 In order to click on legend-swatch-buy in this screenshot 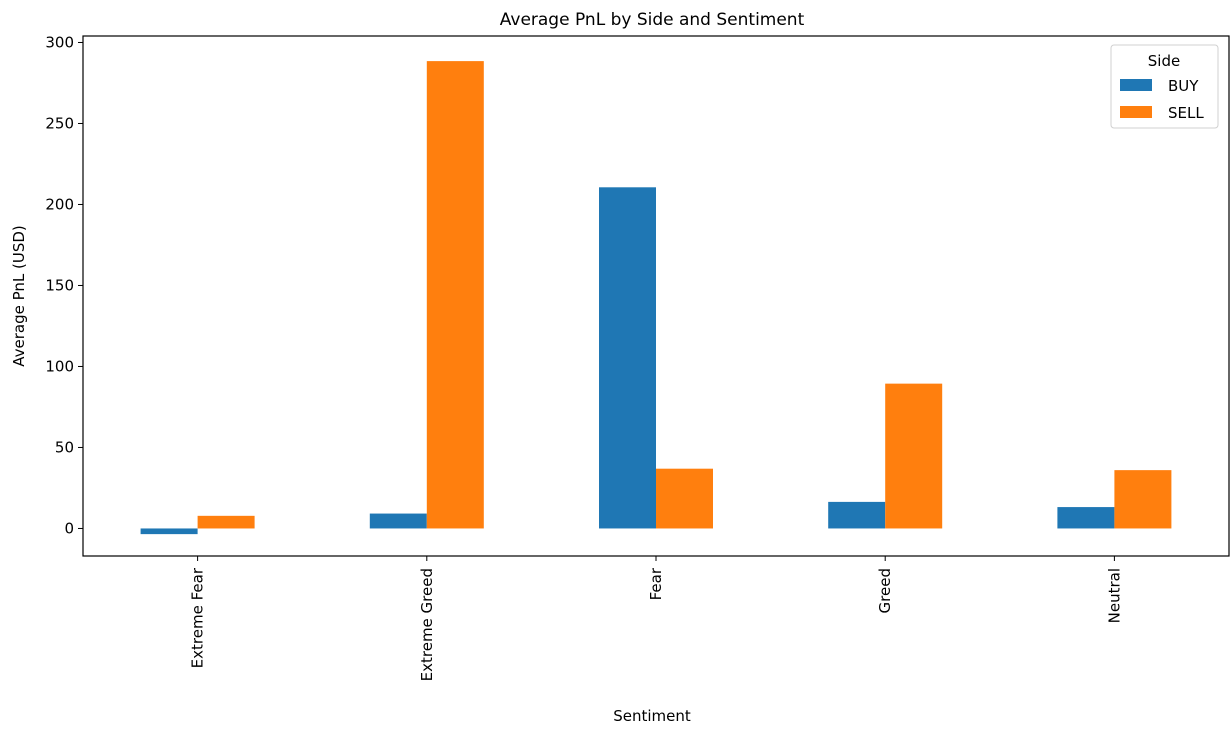, I will do `click(1136, 85)`.